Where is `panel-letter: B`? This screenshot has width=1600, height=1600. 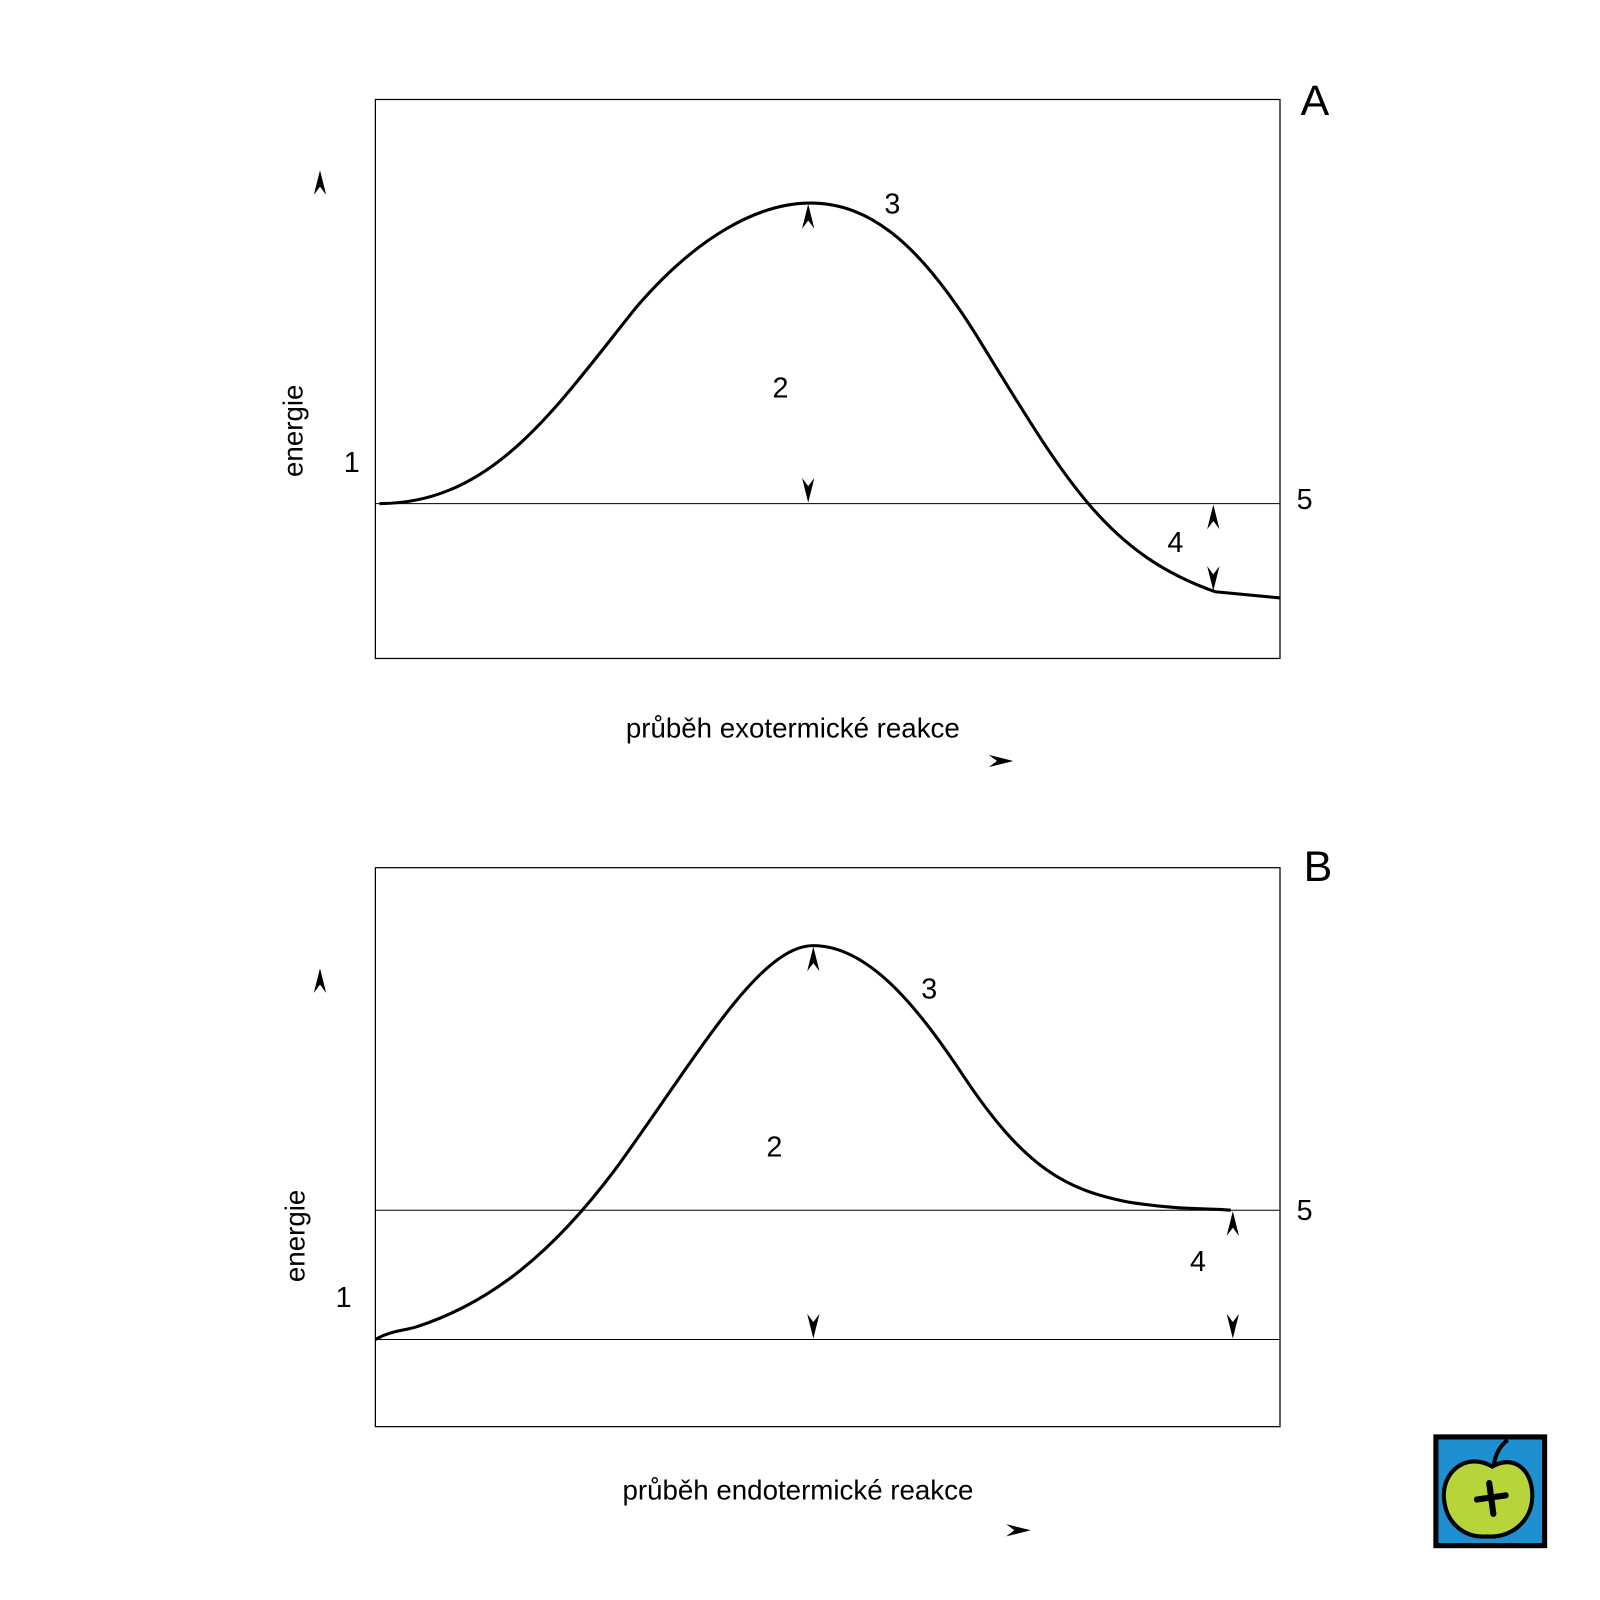
panel-letter: B is located at coordinates (1318, 867).